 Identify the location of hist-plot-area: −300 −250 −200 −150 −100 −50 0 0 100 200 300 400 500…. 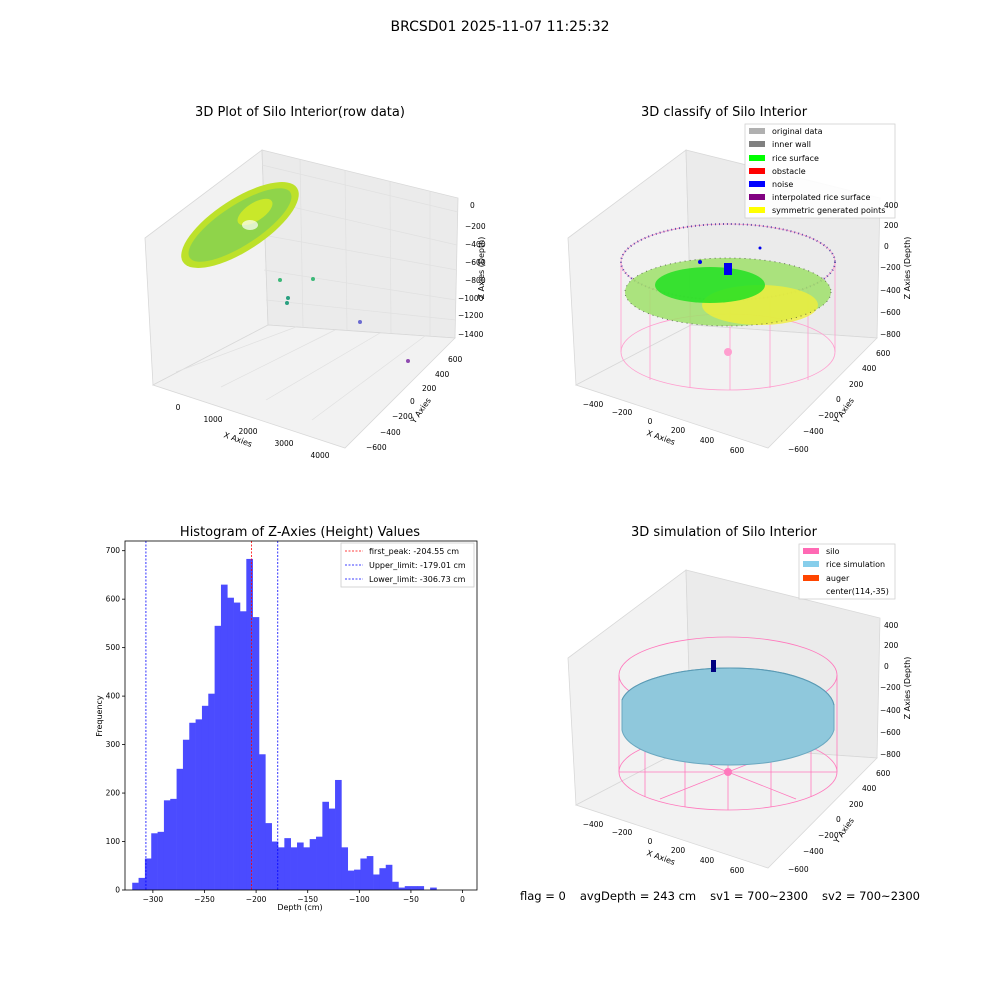
(285, 722).